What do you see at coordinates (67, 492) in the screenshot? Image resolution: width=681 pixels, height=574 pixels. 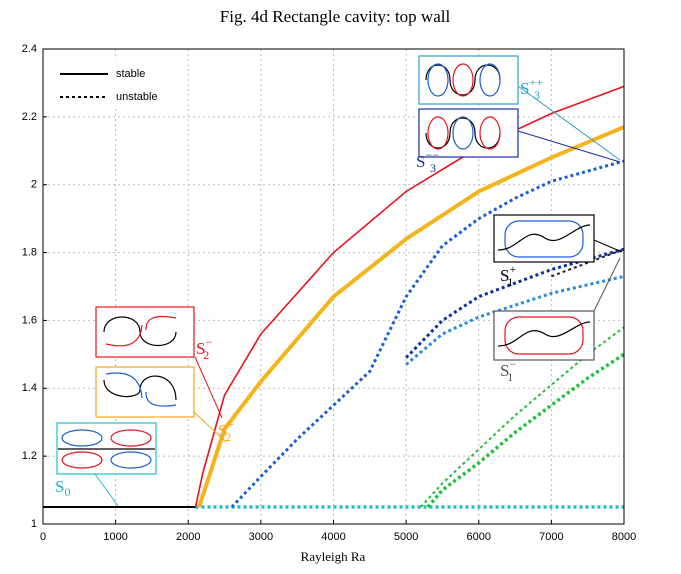 I see `annotation-part: 0` at bounding box center [67, 492].